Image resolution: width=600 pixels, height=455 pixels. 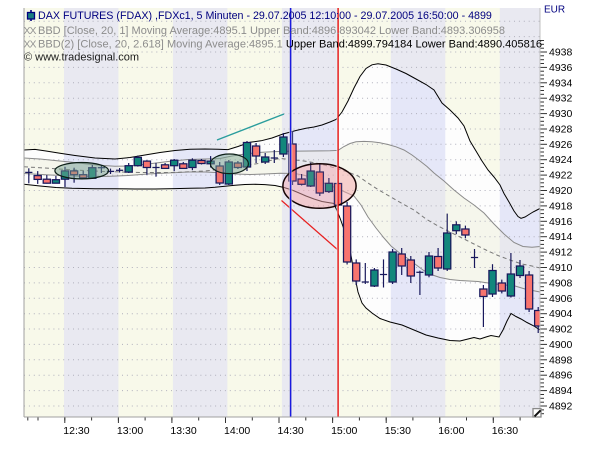 I want to click on svg-text: 4900, so click(x=561, y=345).